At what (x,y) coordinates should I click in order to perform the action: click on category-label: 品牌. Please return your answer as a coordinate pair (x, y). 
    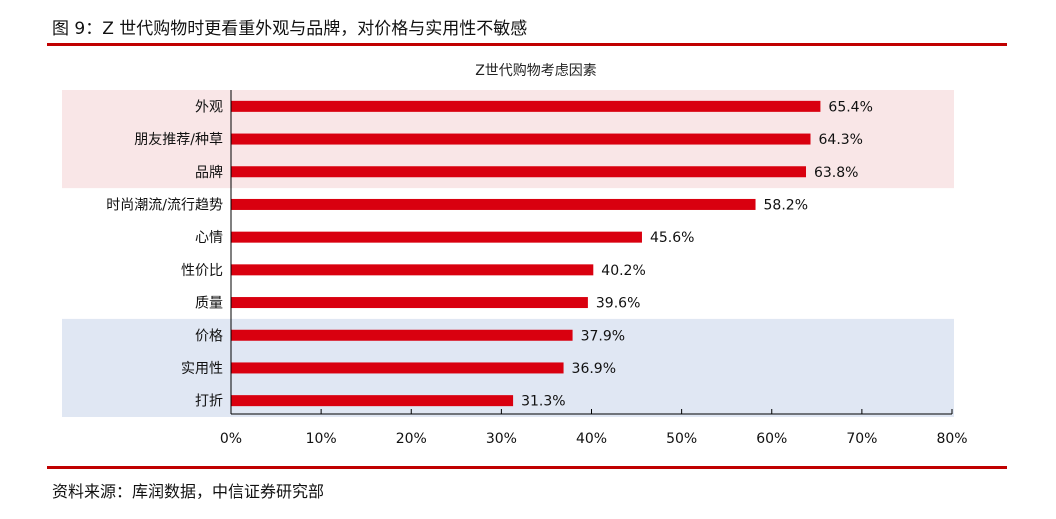
    Looking at the image, I should click on (209, 172).